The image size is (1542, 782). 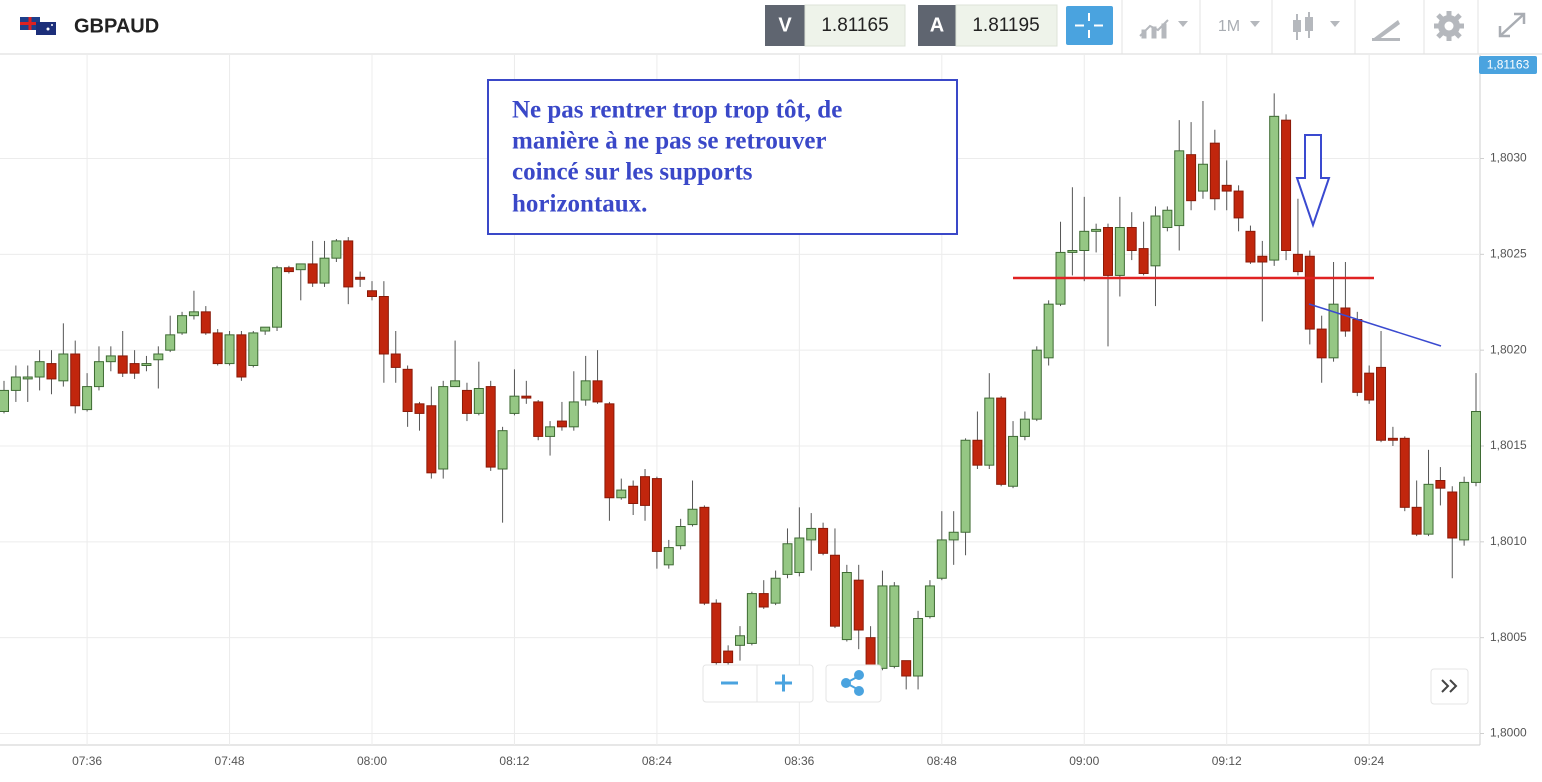 What do you see at coordinates (1163, 29) in the screenshot?
I see `chart-type-icon` at bounding box center [1163, 29].